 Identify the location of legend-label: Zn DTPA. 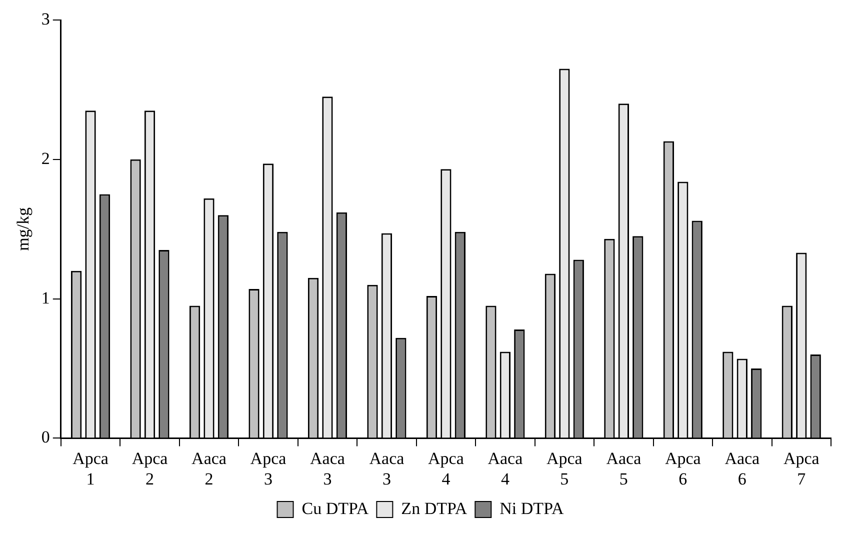
(434, 508).